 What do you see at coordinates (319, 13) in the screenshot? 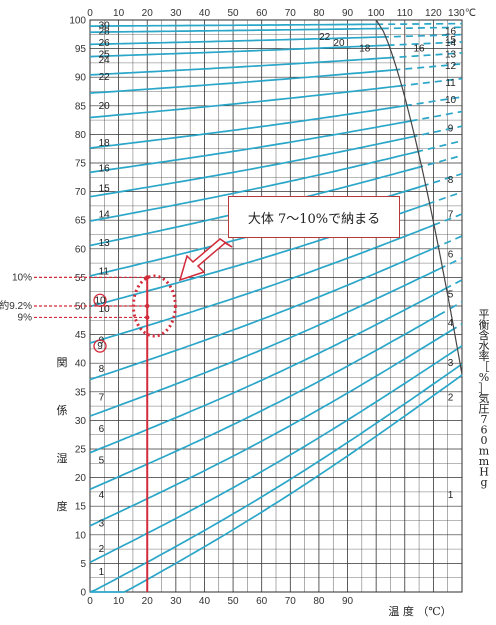
I see `x-tick-top: 80` at bounding box center [319, 13].